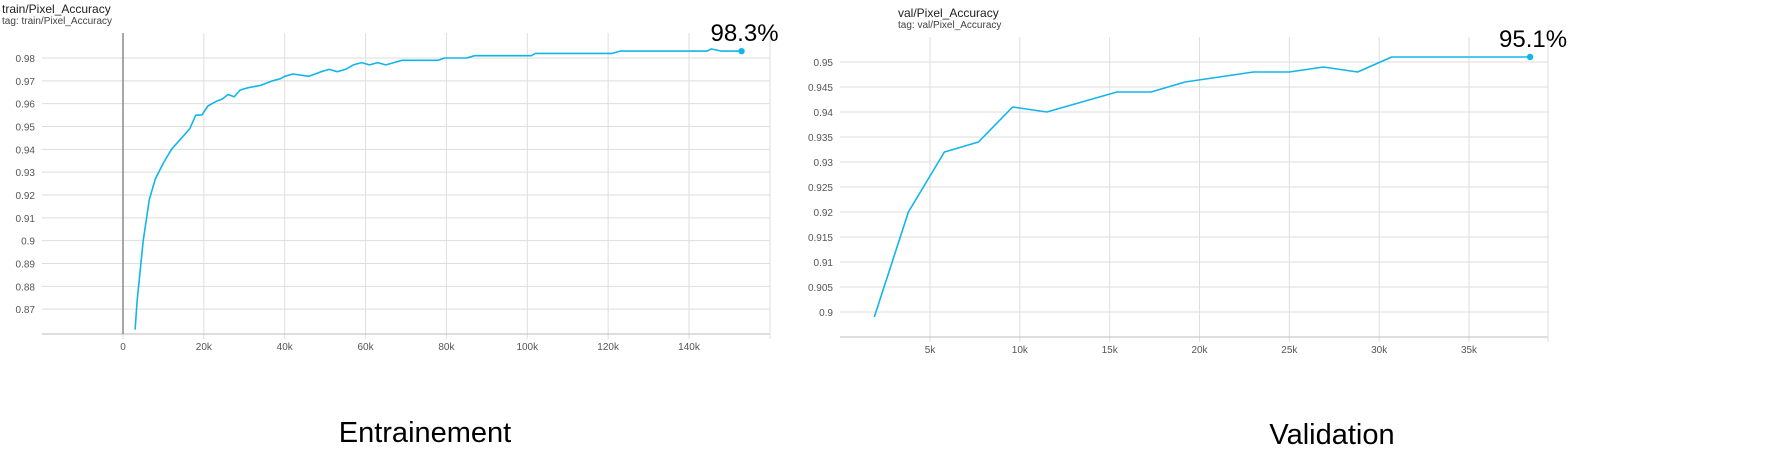 This screenshot has height=462, width=1782. Describe the element at coordinates (26, 310) in the screenshot. I see `y-tick-label: 0.87` at that location.